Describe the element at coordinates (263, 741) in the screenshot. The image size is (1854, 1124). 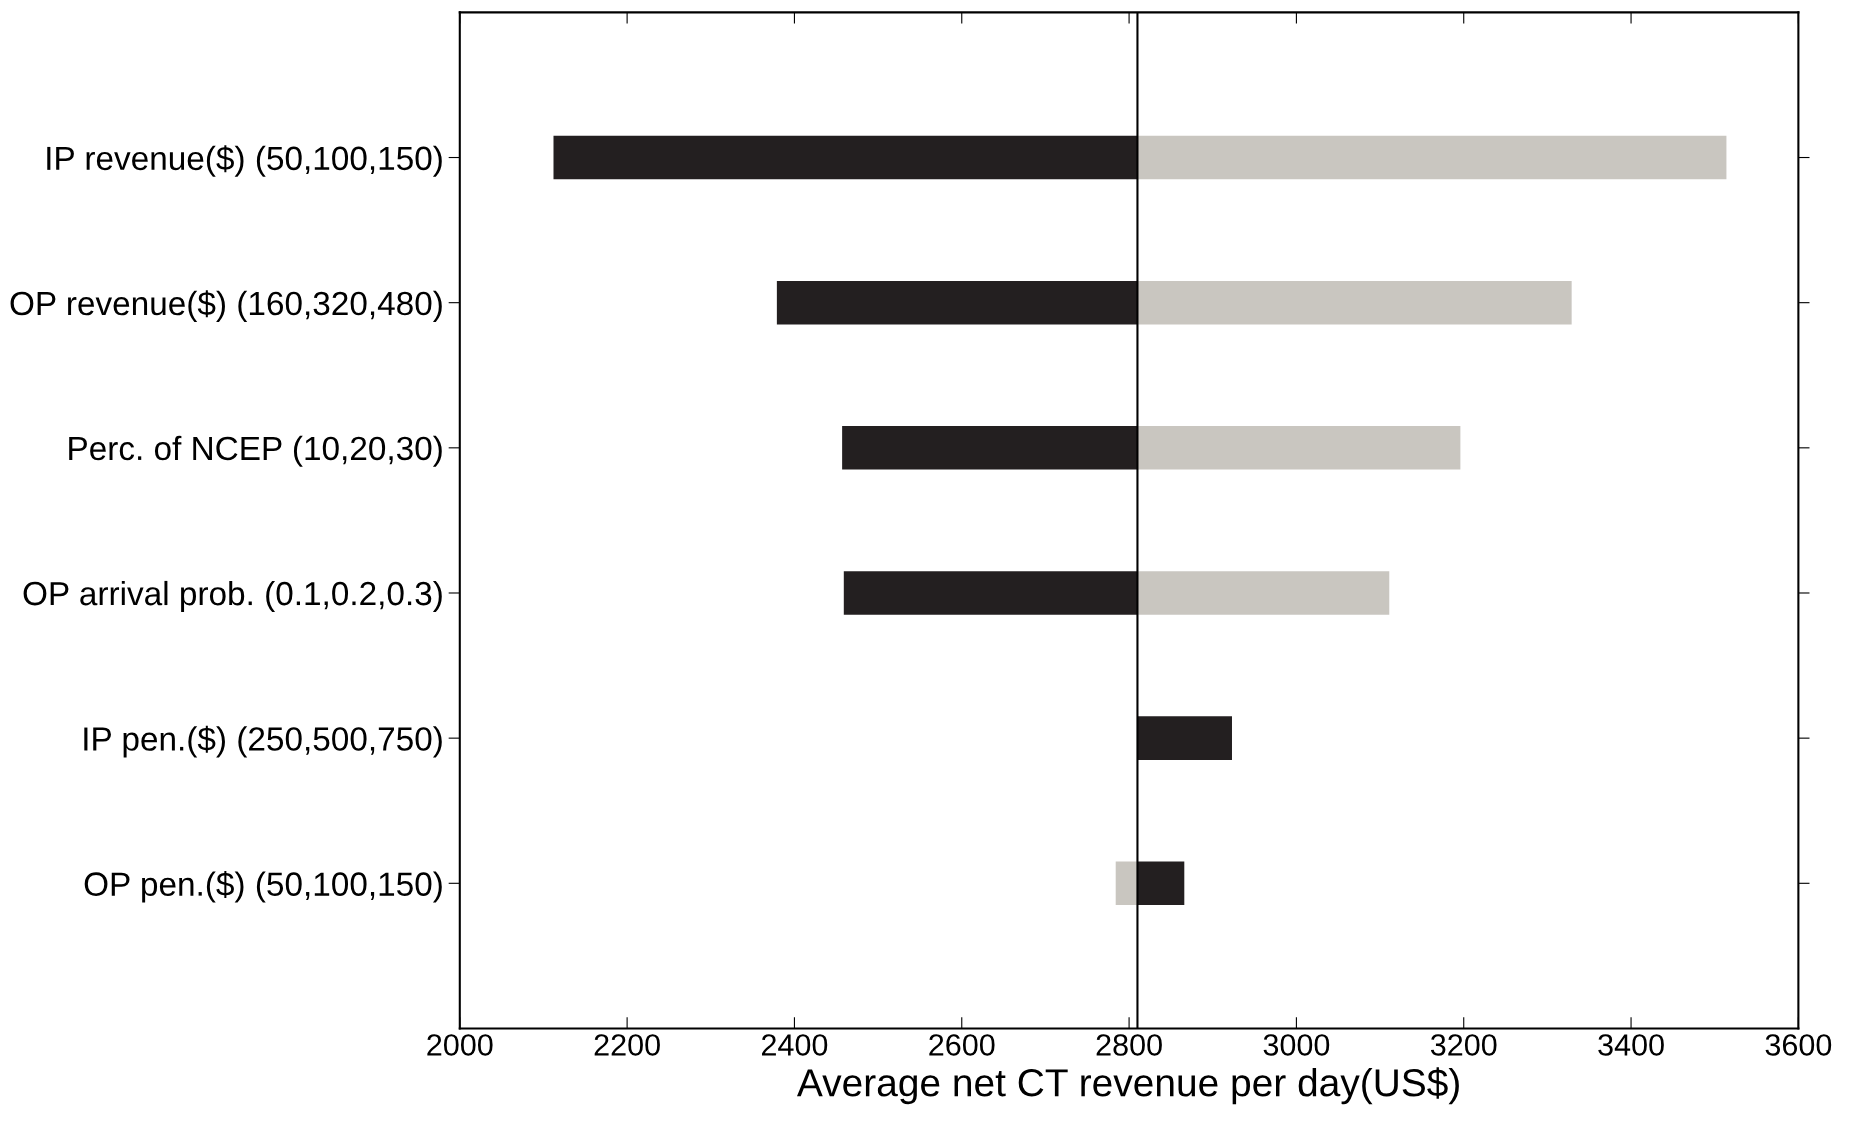
I see `y-tick-label: IP pen.($) (250,500,750)` at that location.